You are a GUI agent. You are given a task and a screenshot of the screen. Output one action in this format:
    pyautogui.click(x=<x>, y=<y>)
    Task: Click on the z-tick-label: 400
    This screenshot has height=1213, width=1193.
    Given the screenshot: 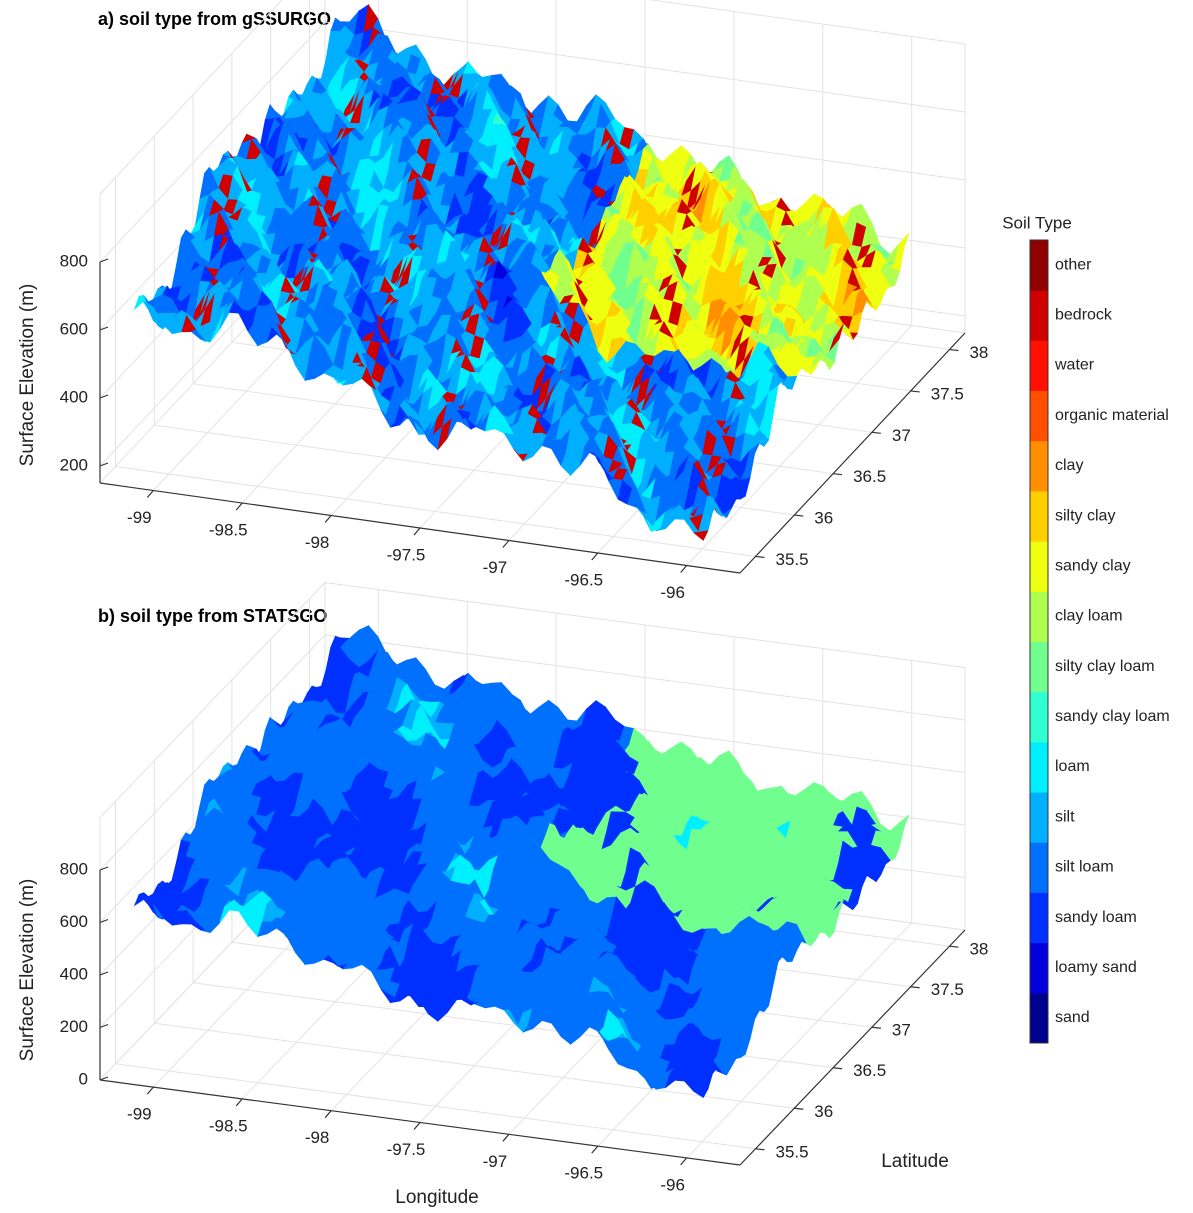 What is the action you would take?
    pyautogui.click(x=74, y=396)
    